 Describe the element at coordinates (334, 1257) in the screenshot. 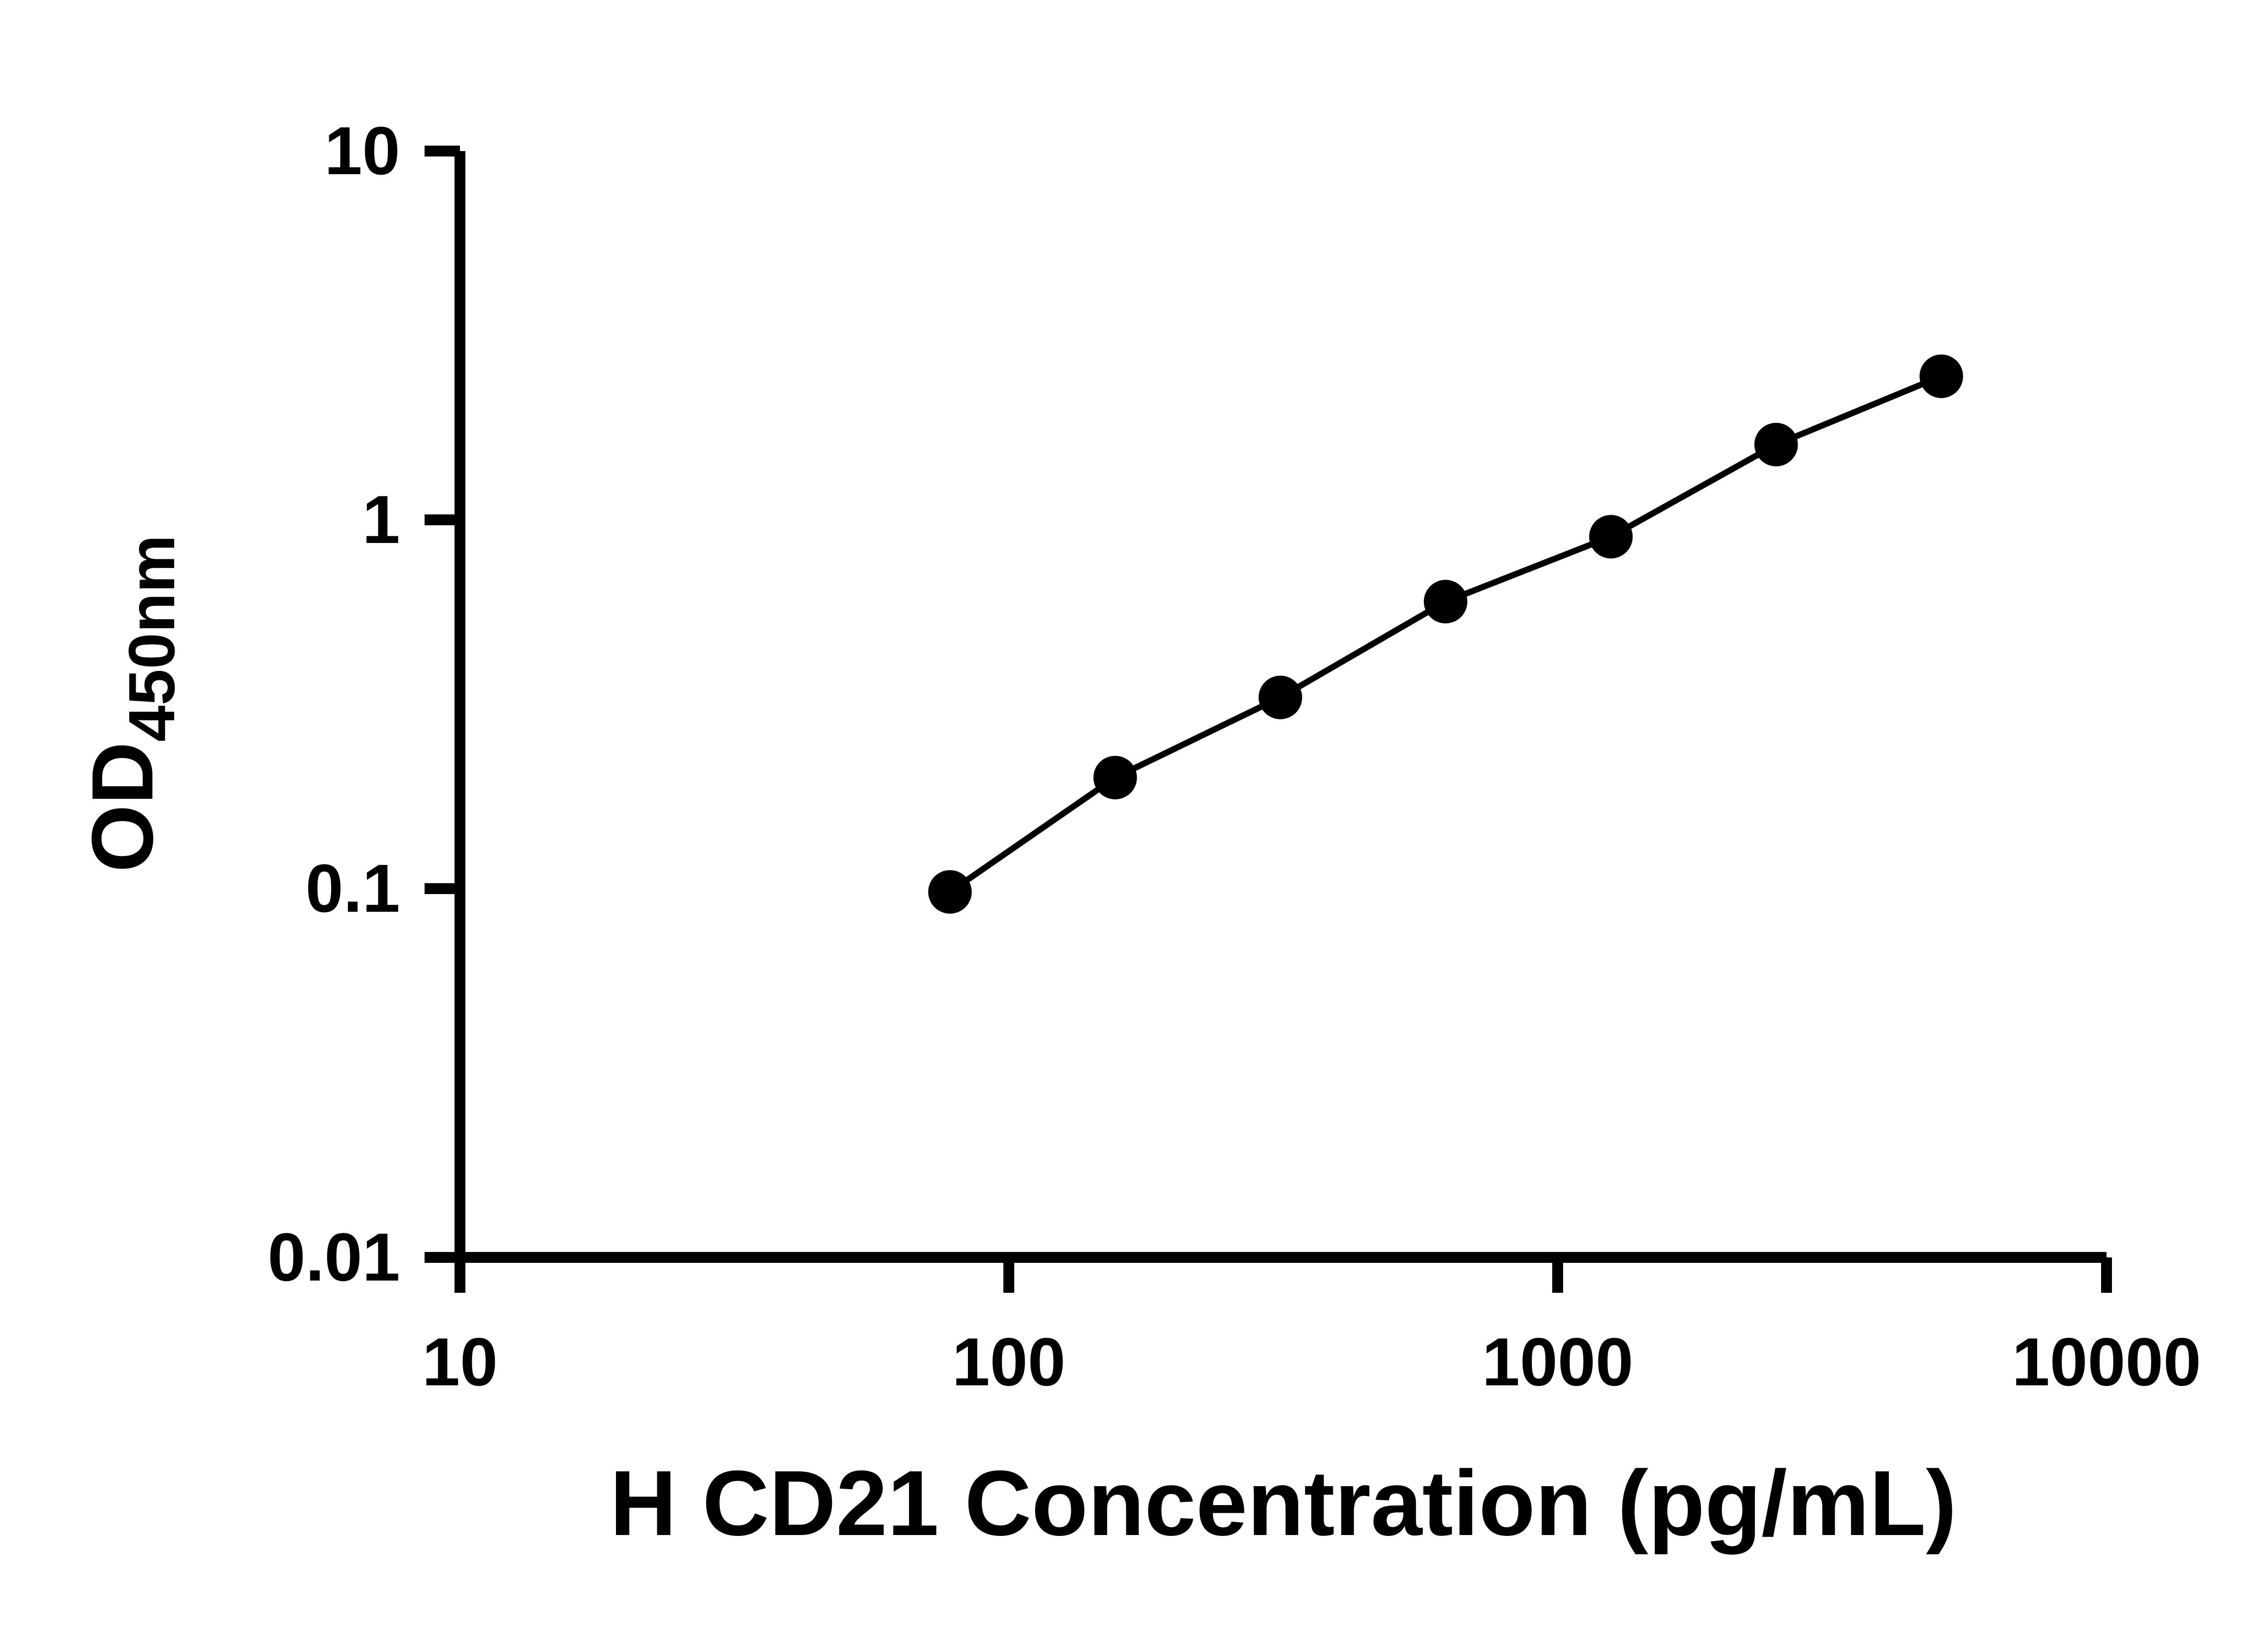

I see `y-tick-label: 0.01` at that location.